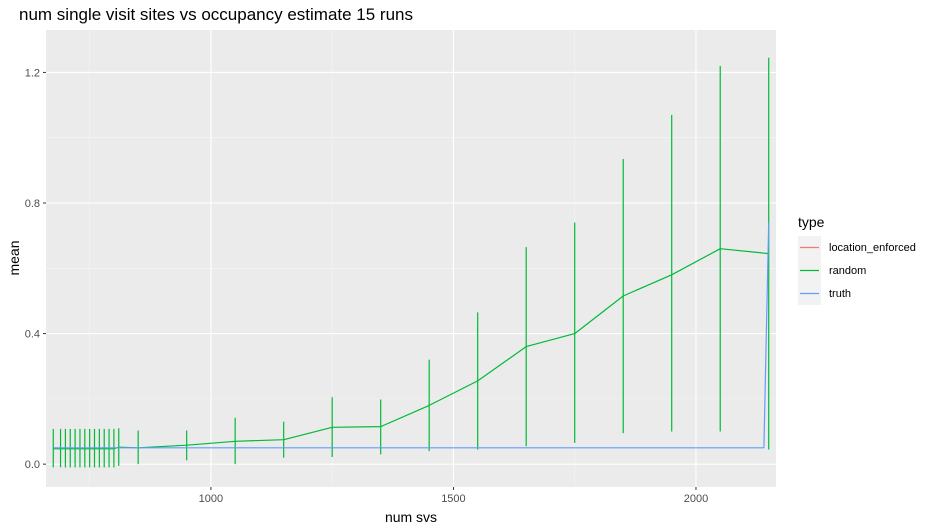 The height and width of the screenshot is (531, 937). I want to click on legend-item-truth: truth, so click(824, 293).